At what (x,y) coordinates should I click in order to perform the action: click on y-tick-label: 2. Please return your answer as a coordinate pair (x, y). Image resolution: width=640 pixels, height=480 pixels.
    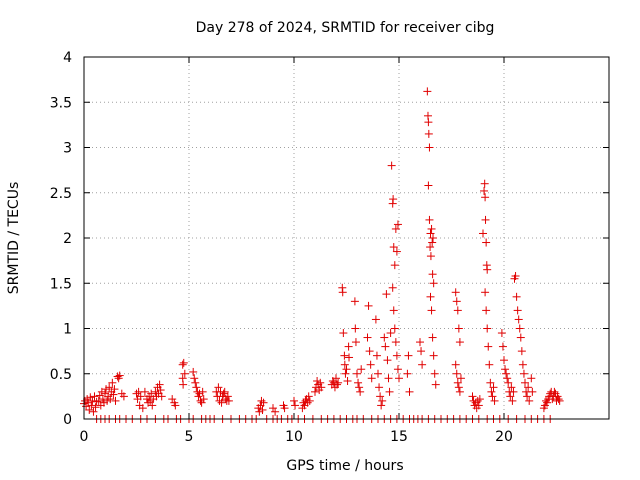
    Looking at the image, I should click on (67, 239).